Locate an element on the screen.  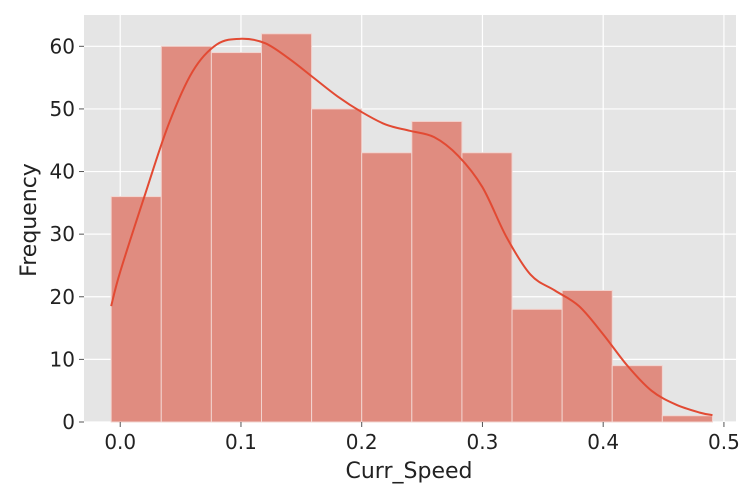
y-tick-label: 10 is located at coordinates (62, 359).